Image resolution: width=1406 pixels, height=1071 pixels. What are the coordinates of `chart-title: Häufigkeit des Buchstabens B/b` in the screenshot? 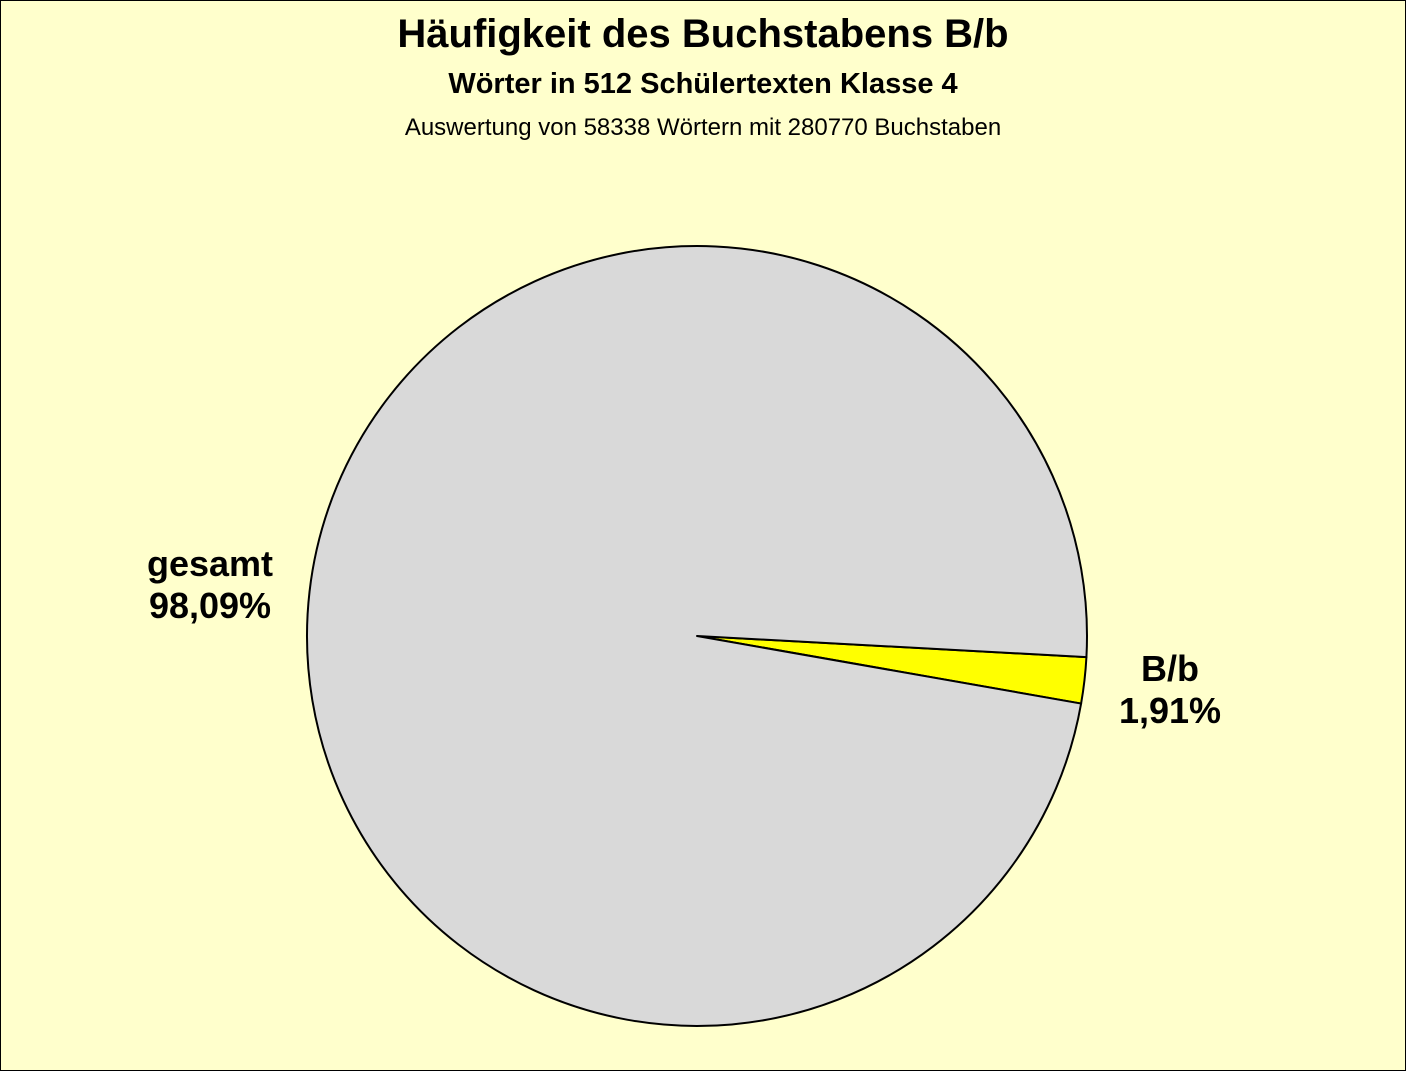 It's located at (703, 34).